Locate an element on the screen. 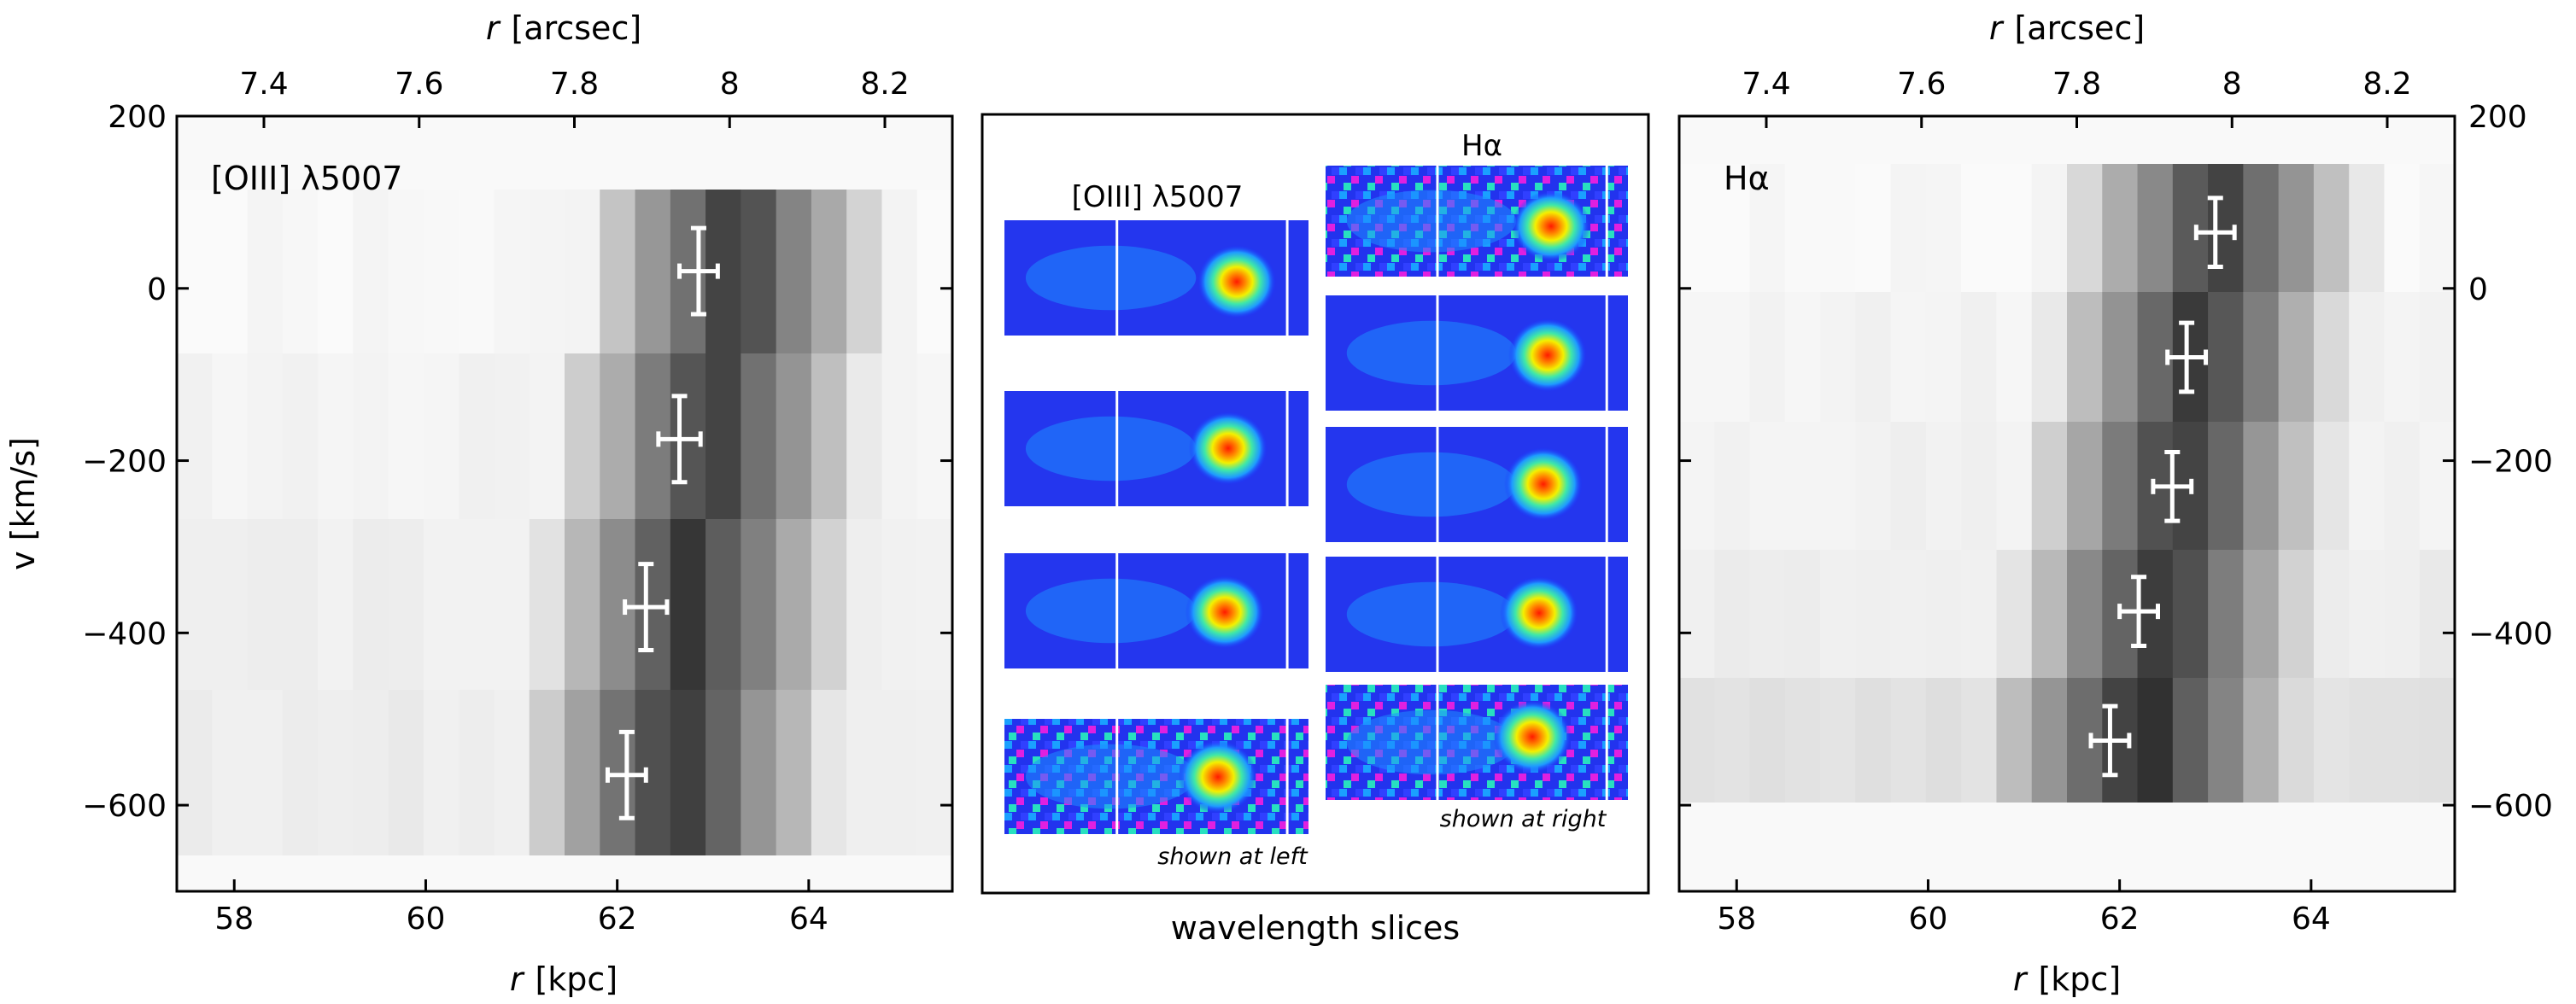  x-tick-label: 58 is located at coordinates (1736, 919).